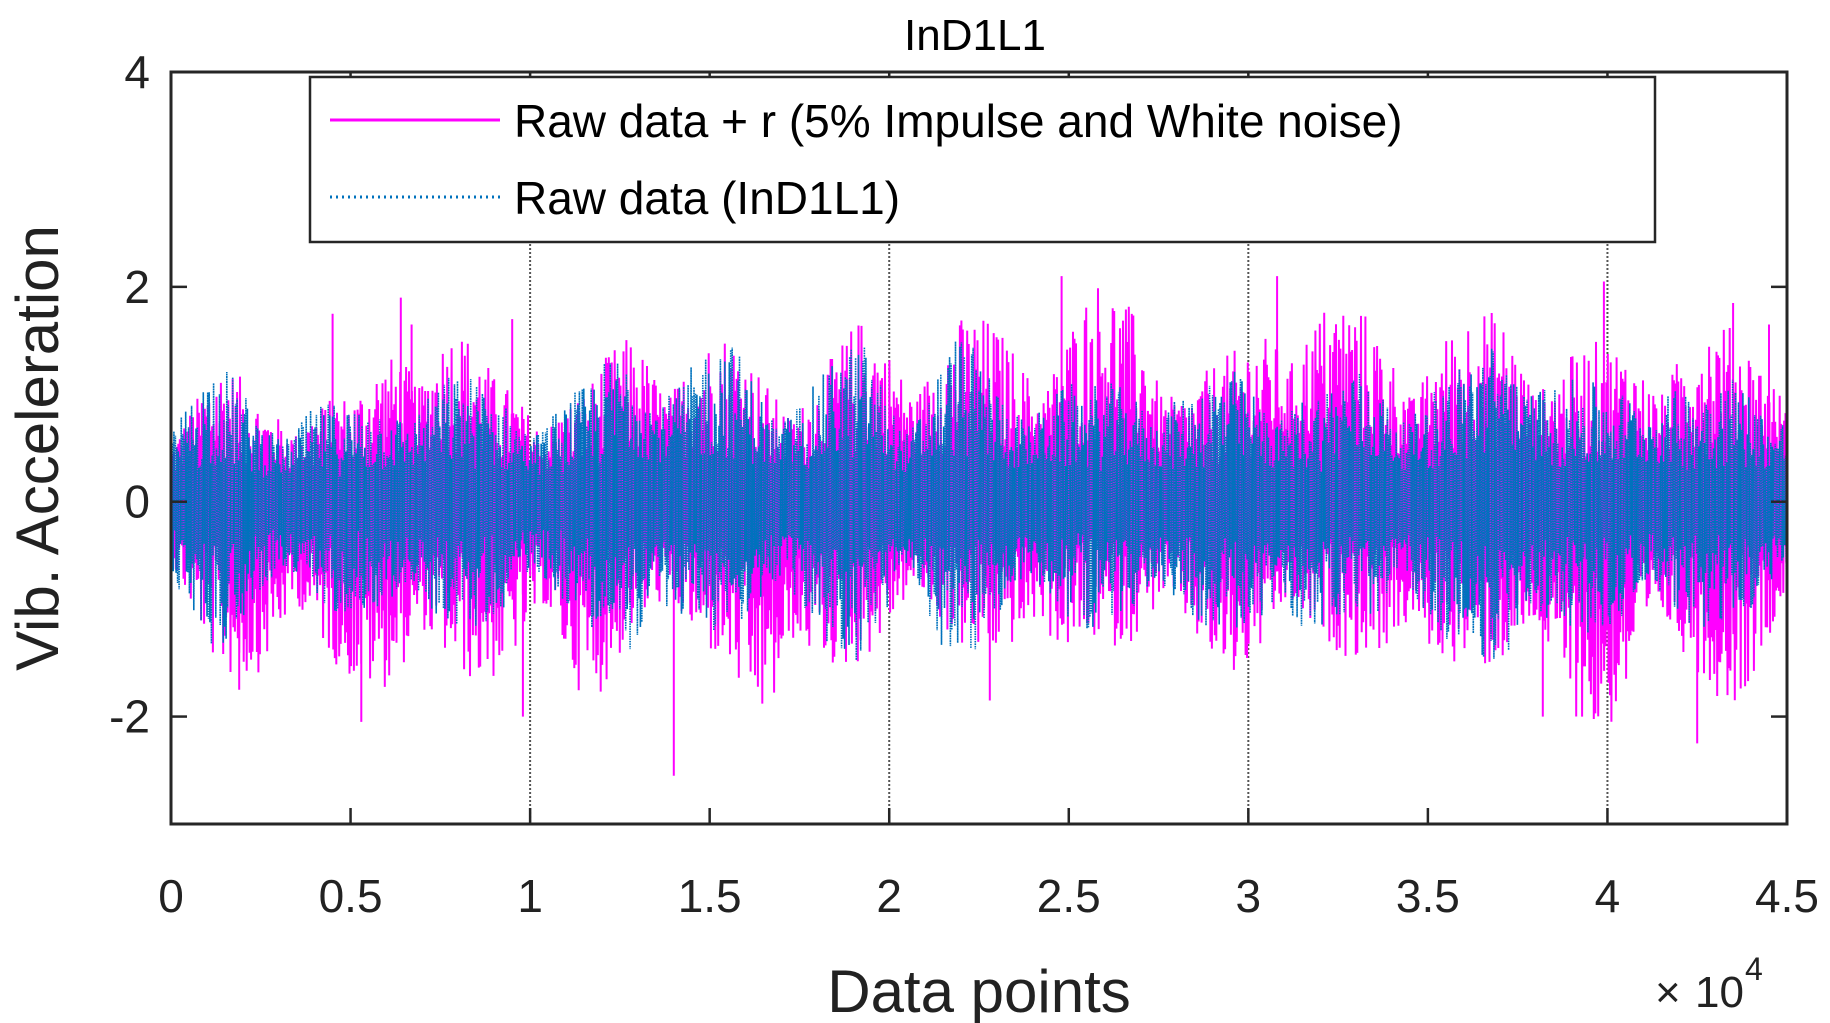 This screenshot has width=1830, height=1023. Describe the element at coordinates (707, 198) in the screenshot. I see `legend-label-raw: Raw data (InD1L1)` at that location.